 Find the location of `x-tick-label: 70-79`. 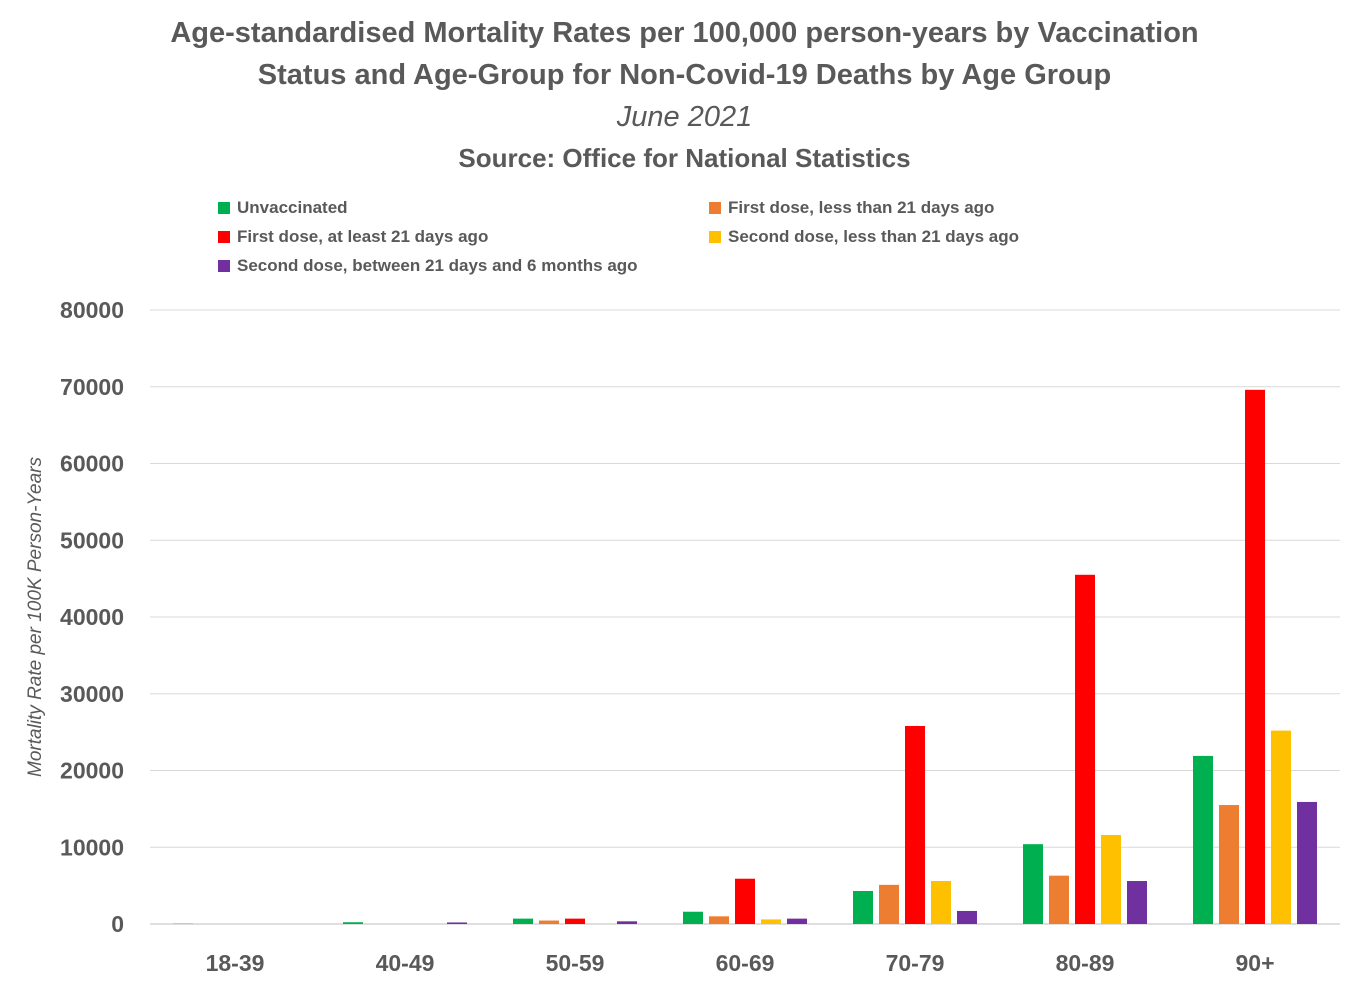

x-tick-label: 70-79 is located at coordinates (915, 963).